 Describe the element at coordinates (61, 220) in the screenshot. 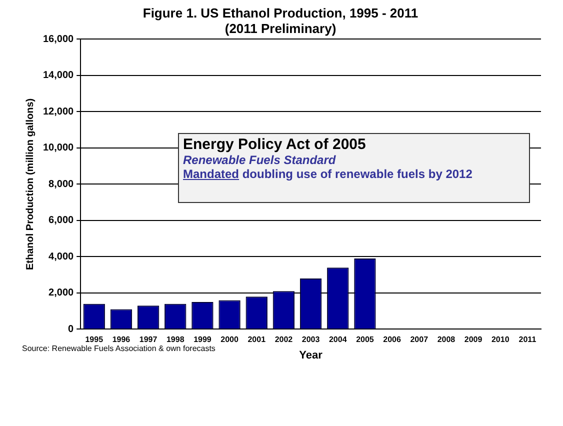

I see `y-tick-label: 6,000` at that location.